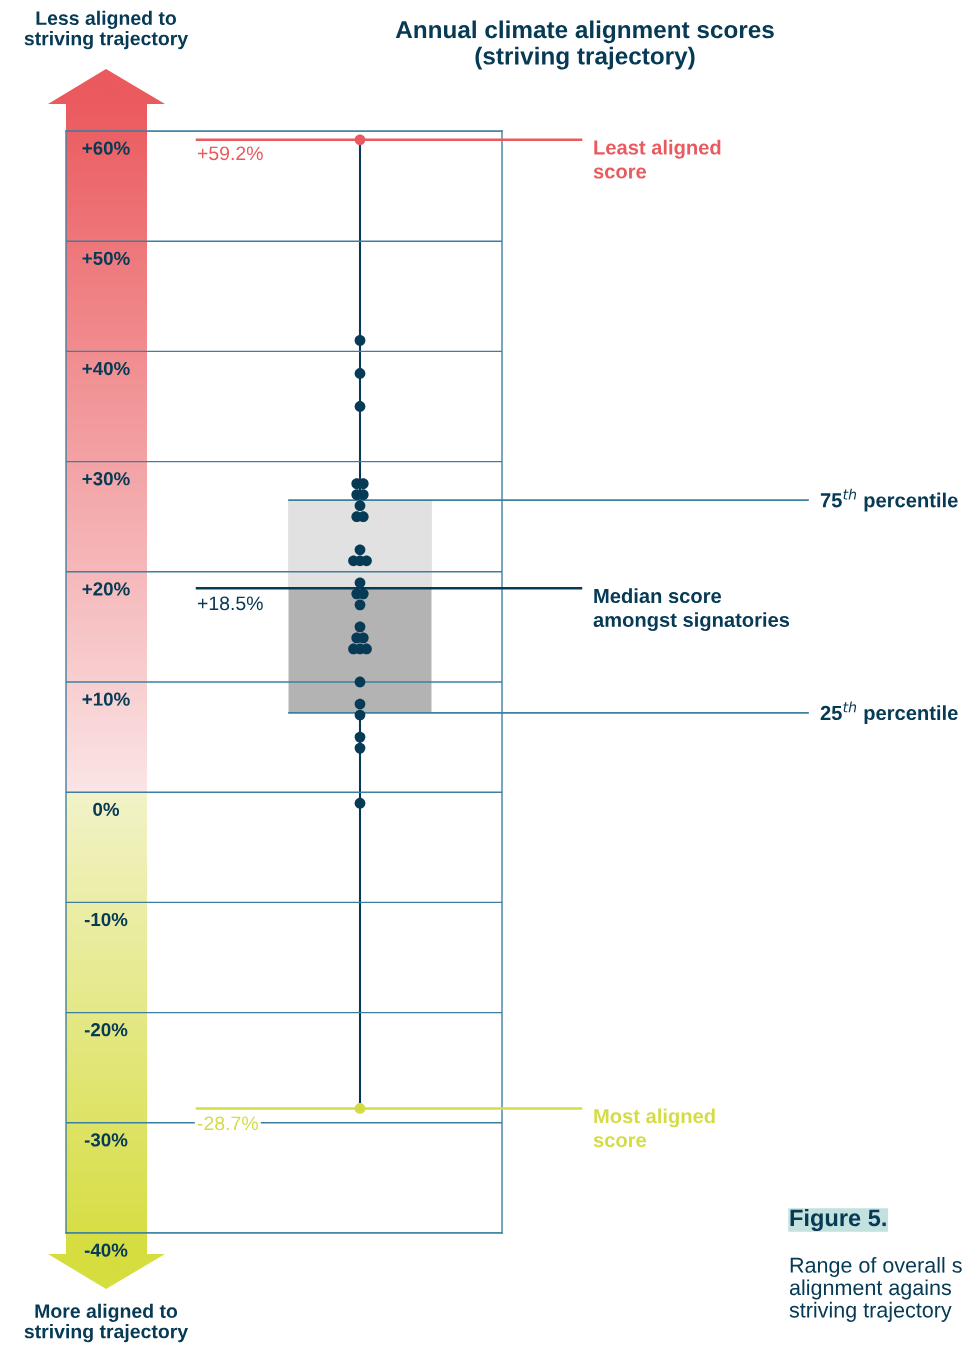  Describe the element at coordinates (230, 153) in the screenshot. I see `annotation: +59.2%` at that location.